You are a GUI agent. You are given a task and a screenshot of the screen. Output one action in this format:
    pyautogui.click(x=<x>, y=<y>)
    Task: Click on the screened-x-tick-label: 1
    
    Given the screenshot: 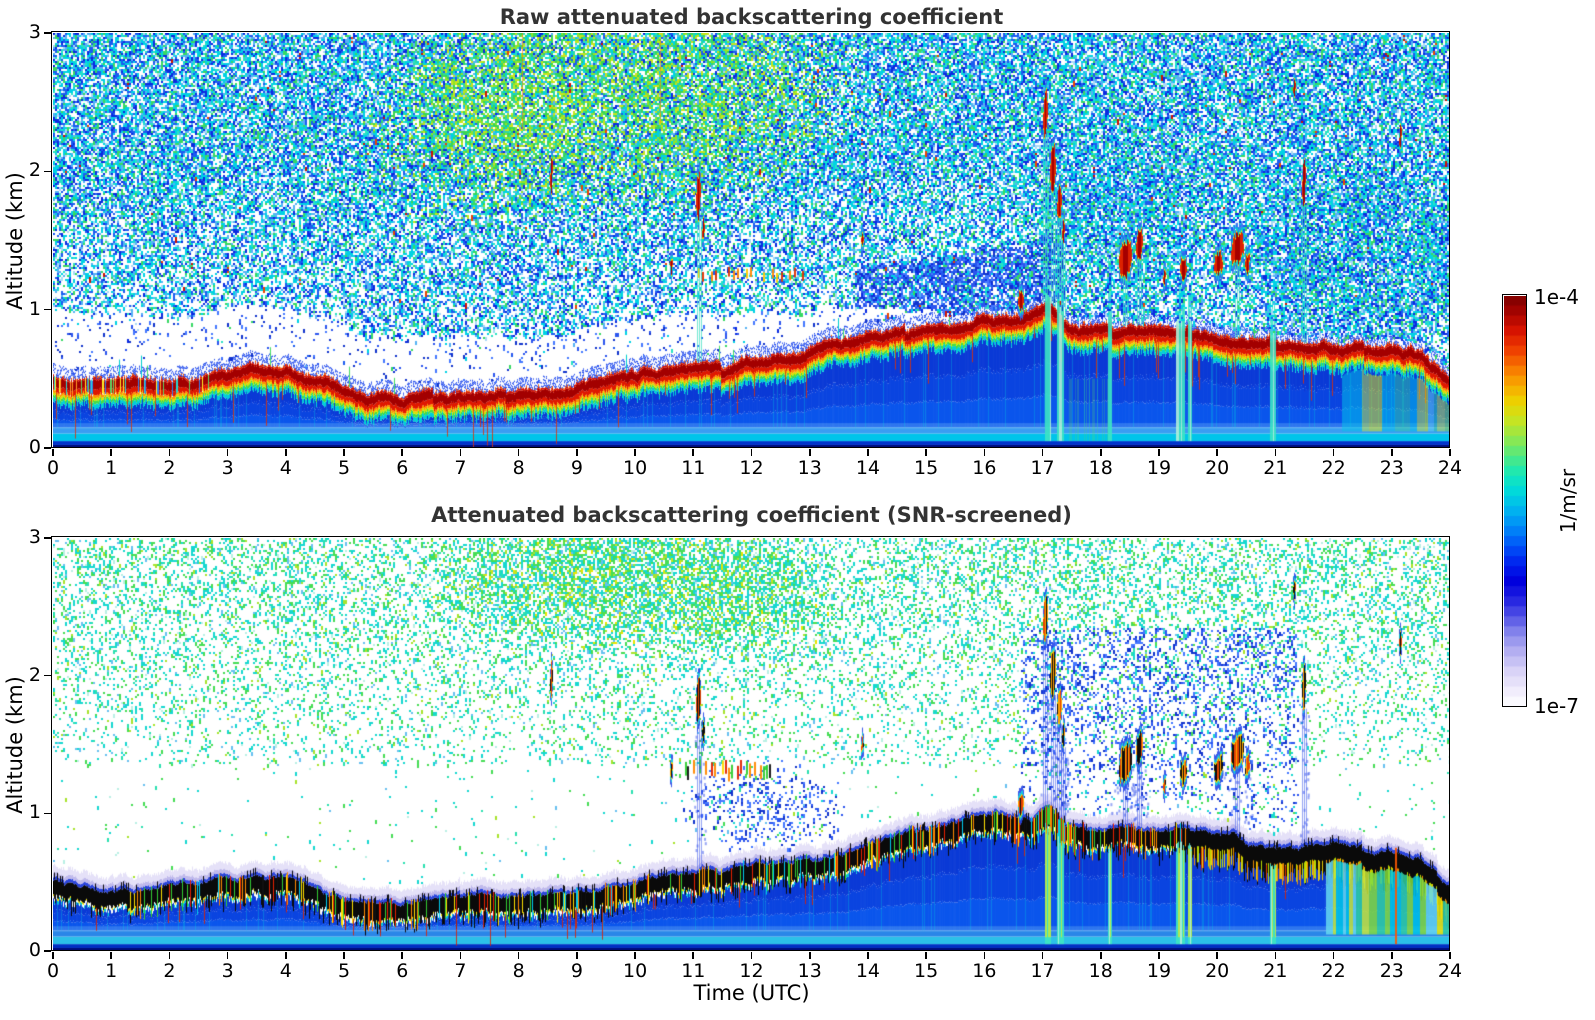 What is the action you would take?
    pyautogui.click(x=111, y=971)
    